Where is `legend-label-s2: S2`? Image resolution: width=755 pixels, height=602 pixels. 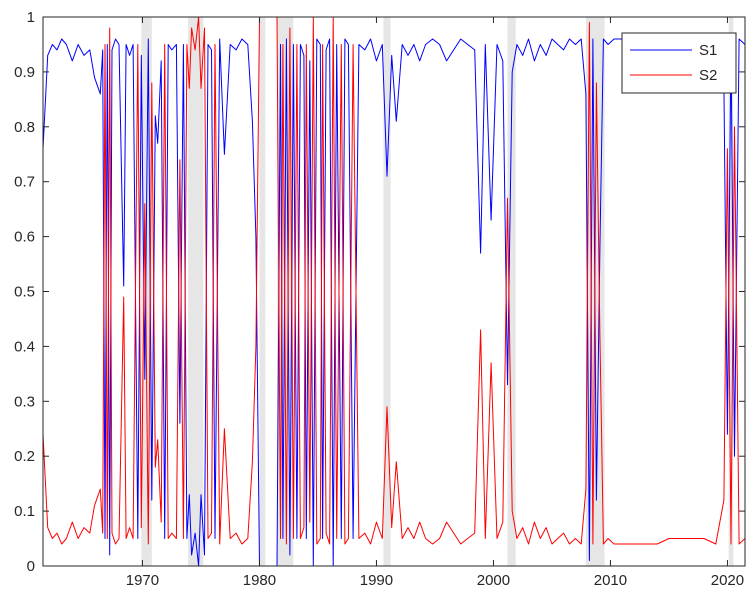
legend-label-s2: S2 is located at coordinates (708, 75).